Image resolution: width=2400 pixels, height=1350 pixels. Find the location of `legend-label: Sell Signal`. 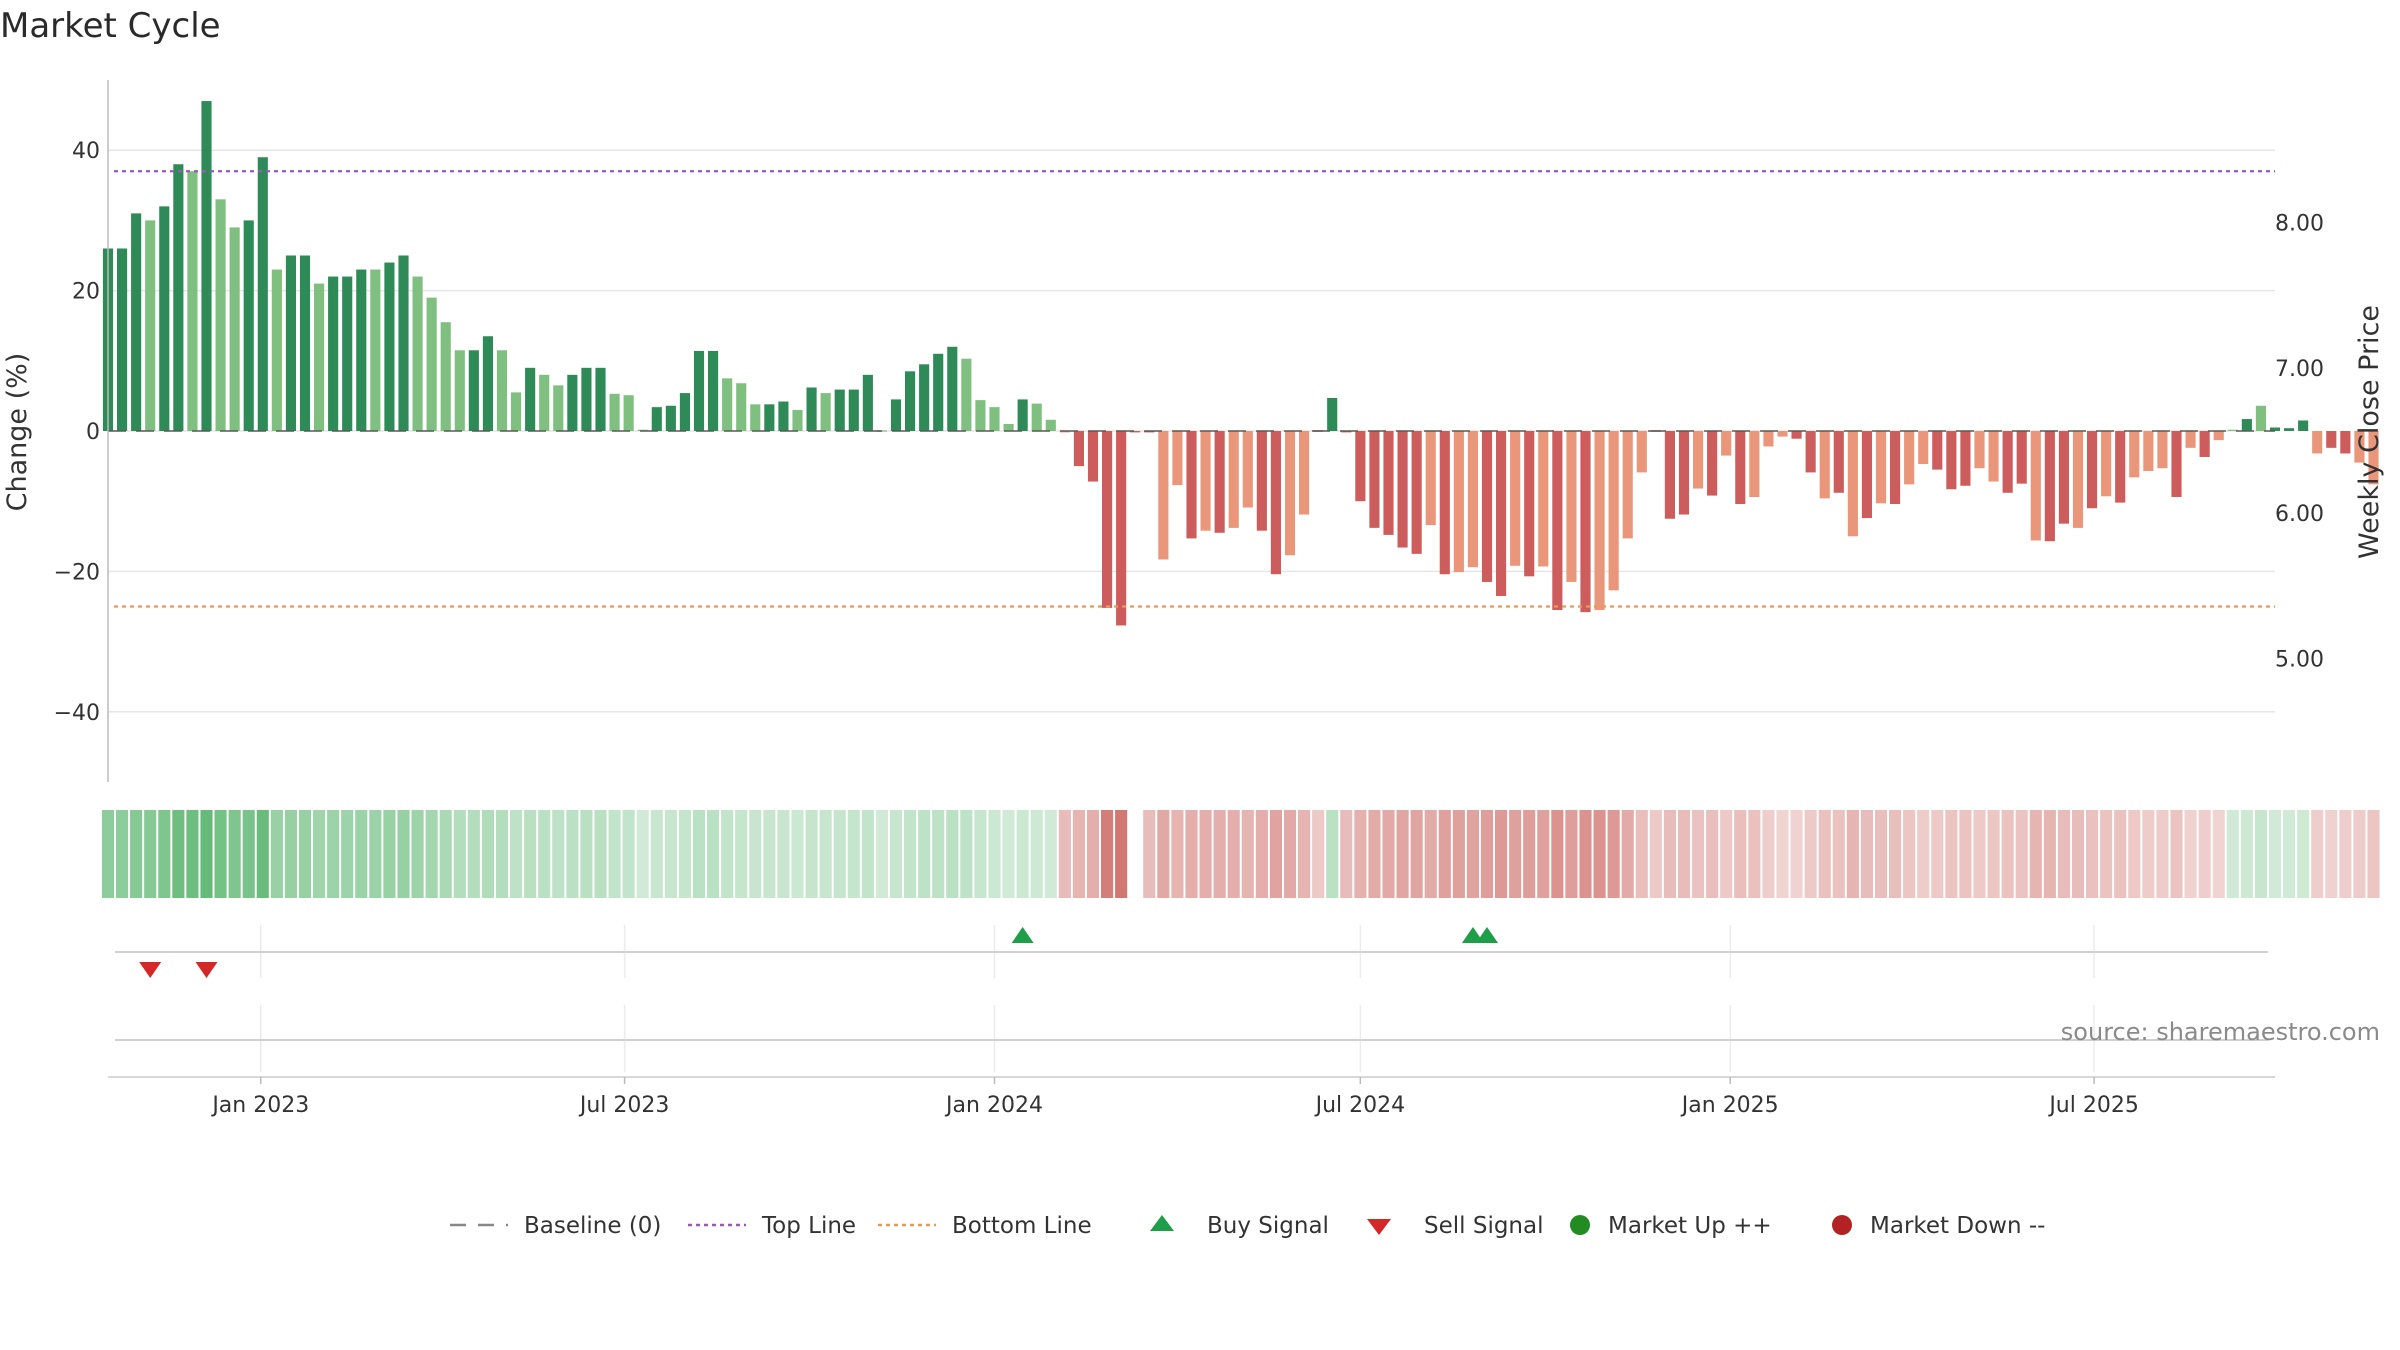

legend-label: Sell Signal is located at coordinates (1484, 1226).